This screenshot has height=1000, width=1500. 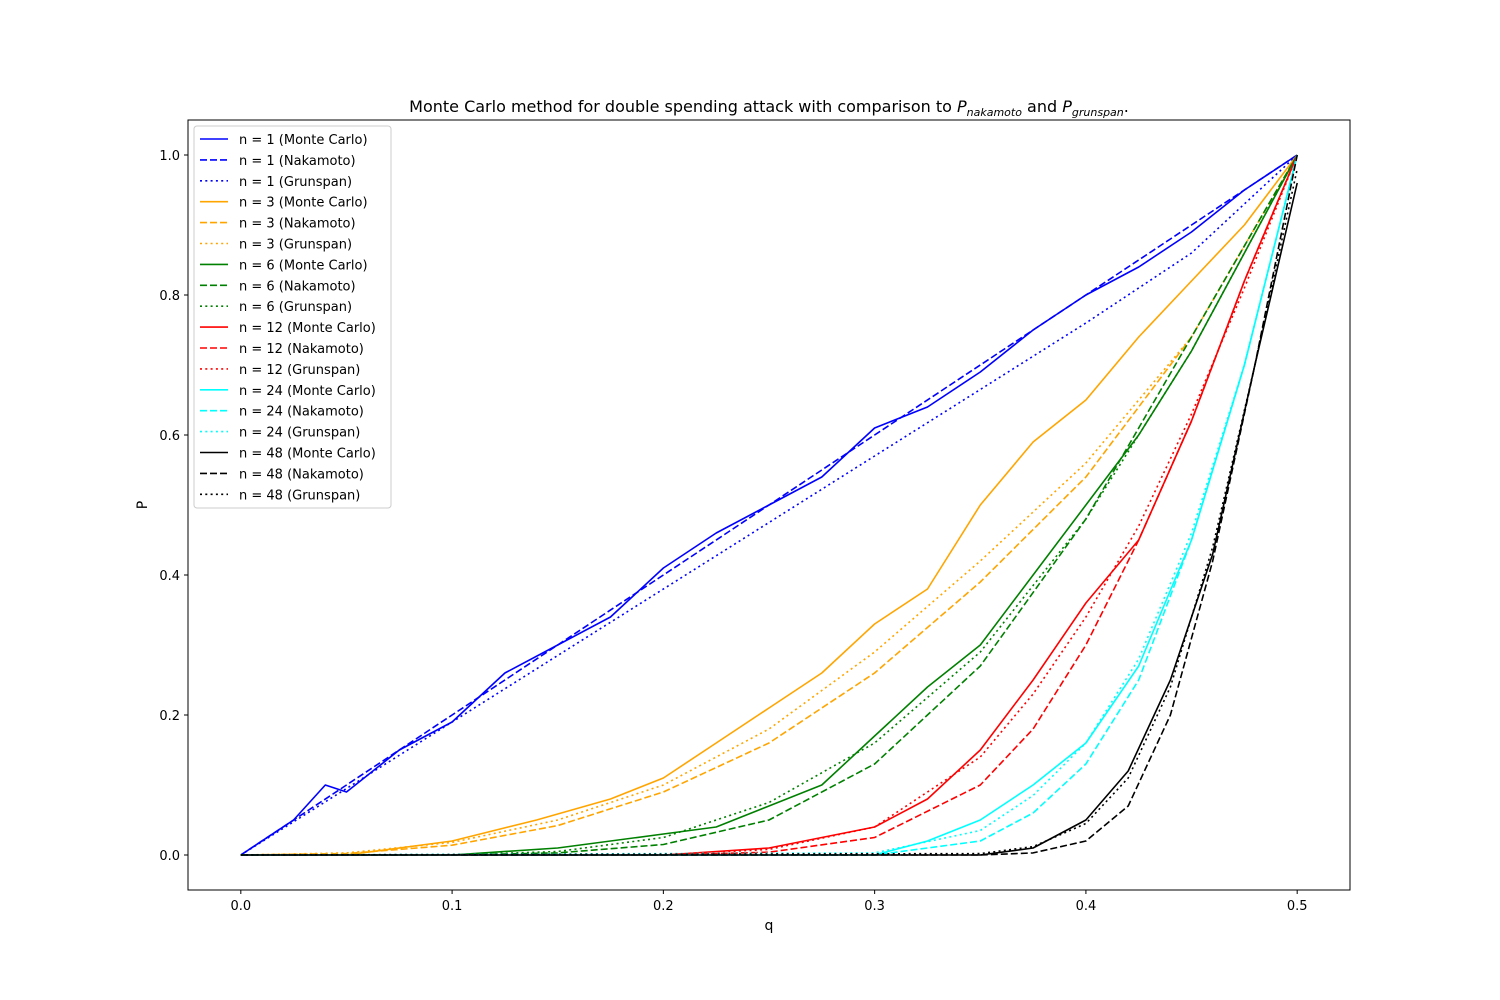 I want to click on y-tick-label: 0.0, so click(x=169, y=856).